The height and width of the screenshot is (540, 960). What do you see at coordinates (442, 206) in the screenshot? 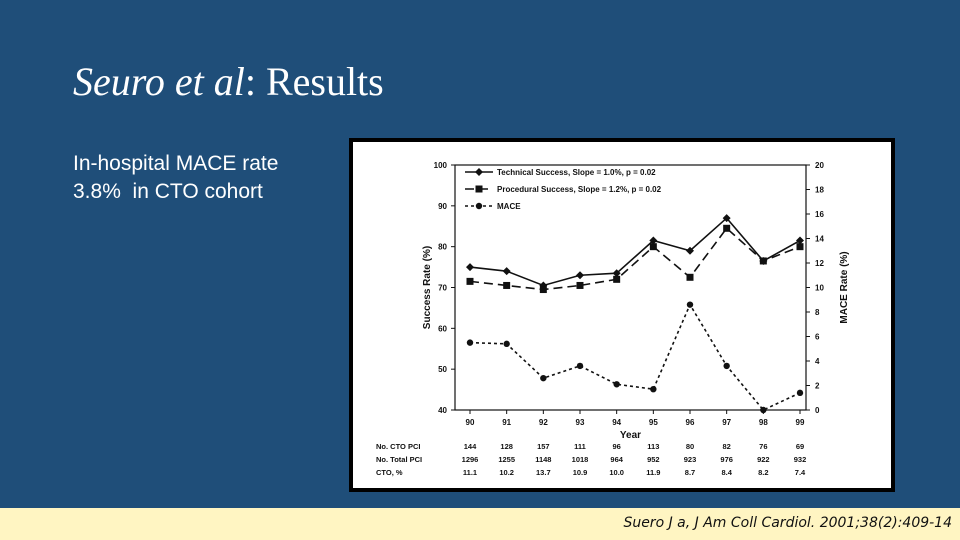
I see `y-tick-label: 90` at bounding box center [442, 206].